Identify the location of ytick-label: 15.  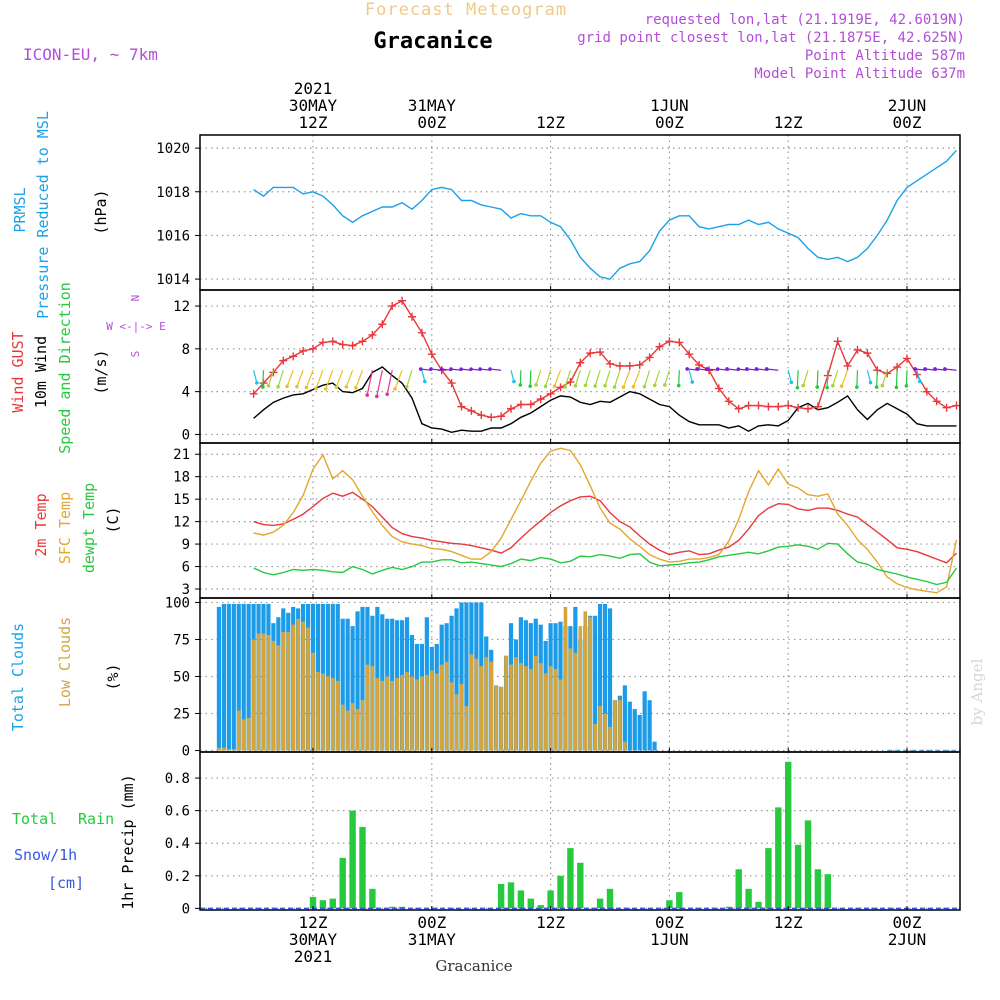
(181, 500).